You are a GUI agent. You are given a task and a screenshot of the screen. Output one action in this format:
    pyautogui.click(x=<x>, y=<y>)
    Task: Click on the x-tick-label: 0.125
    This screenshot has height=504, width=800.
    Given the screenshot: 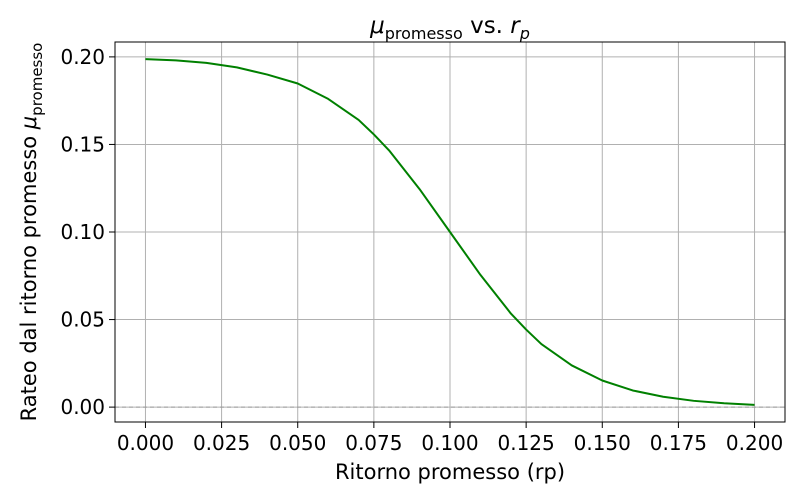 What is the action you would take?
    pyautogui.click(x=526, y=443)
    